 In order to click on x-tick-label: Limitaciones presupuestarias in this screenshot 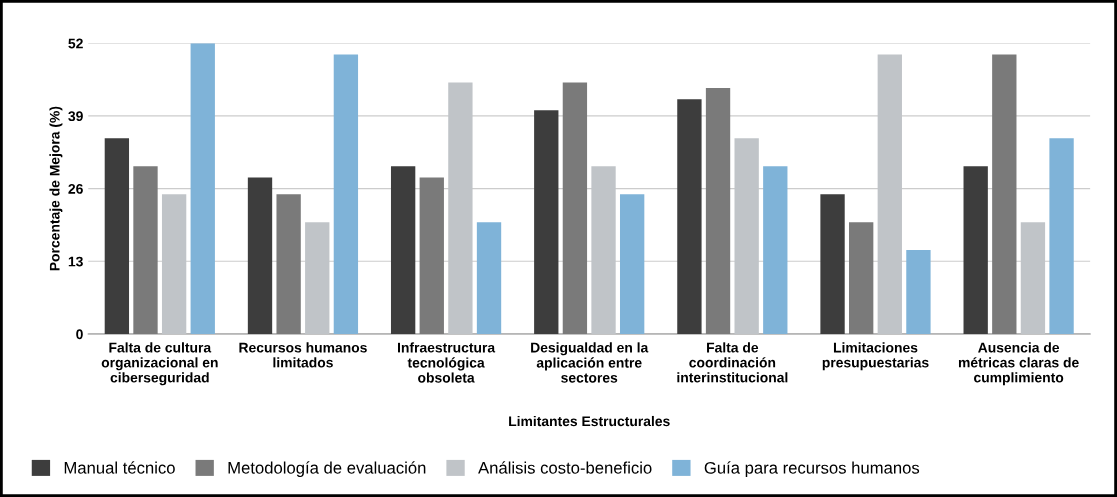, I will do `click(875, 356)`.